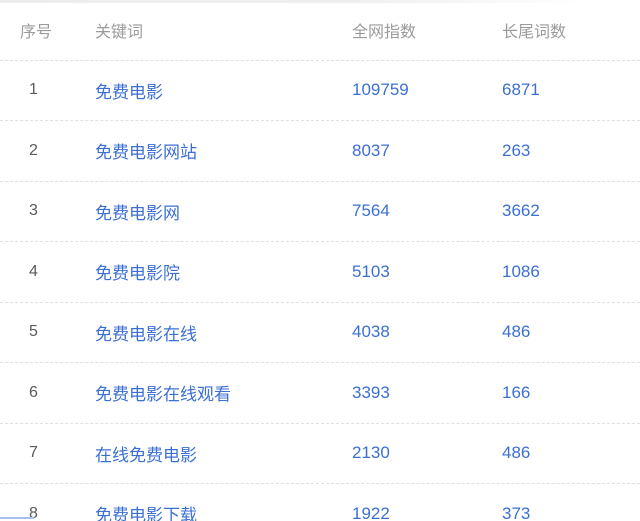 This screenshot has width=640, height=521. Describe the element at coordinates (320, 333) in the screenshot. I see `table-row: 5 免费电影在线 4038 486` at that location.